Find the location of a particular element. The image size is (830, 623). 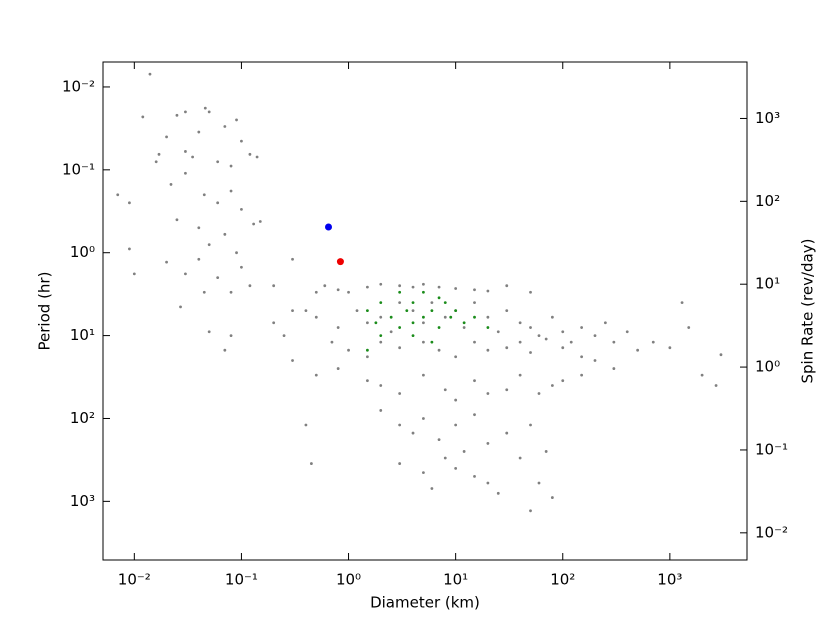

y-tick-label: 10⁻¹ is located at coordinates (78, 169).